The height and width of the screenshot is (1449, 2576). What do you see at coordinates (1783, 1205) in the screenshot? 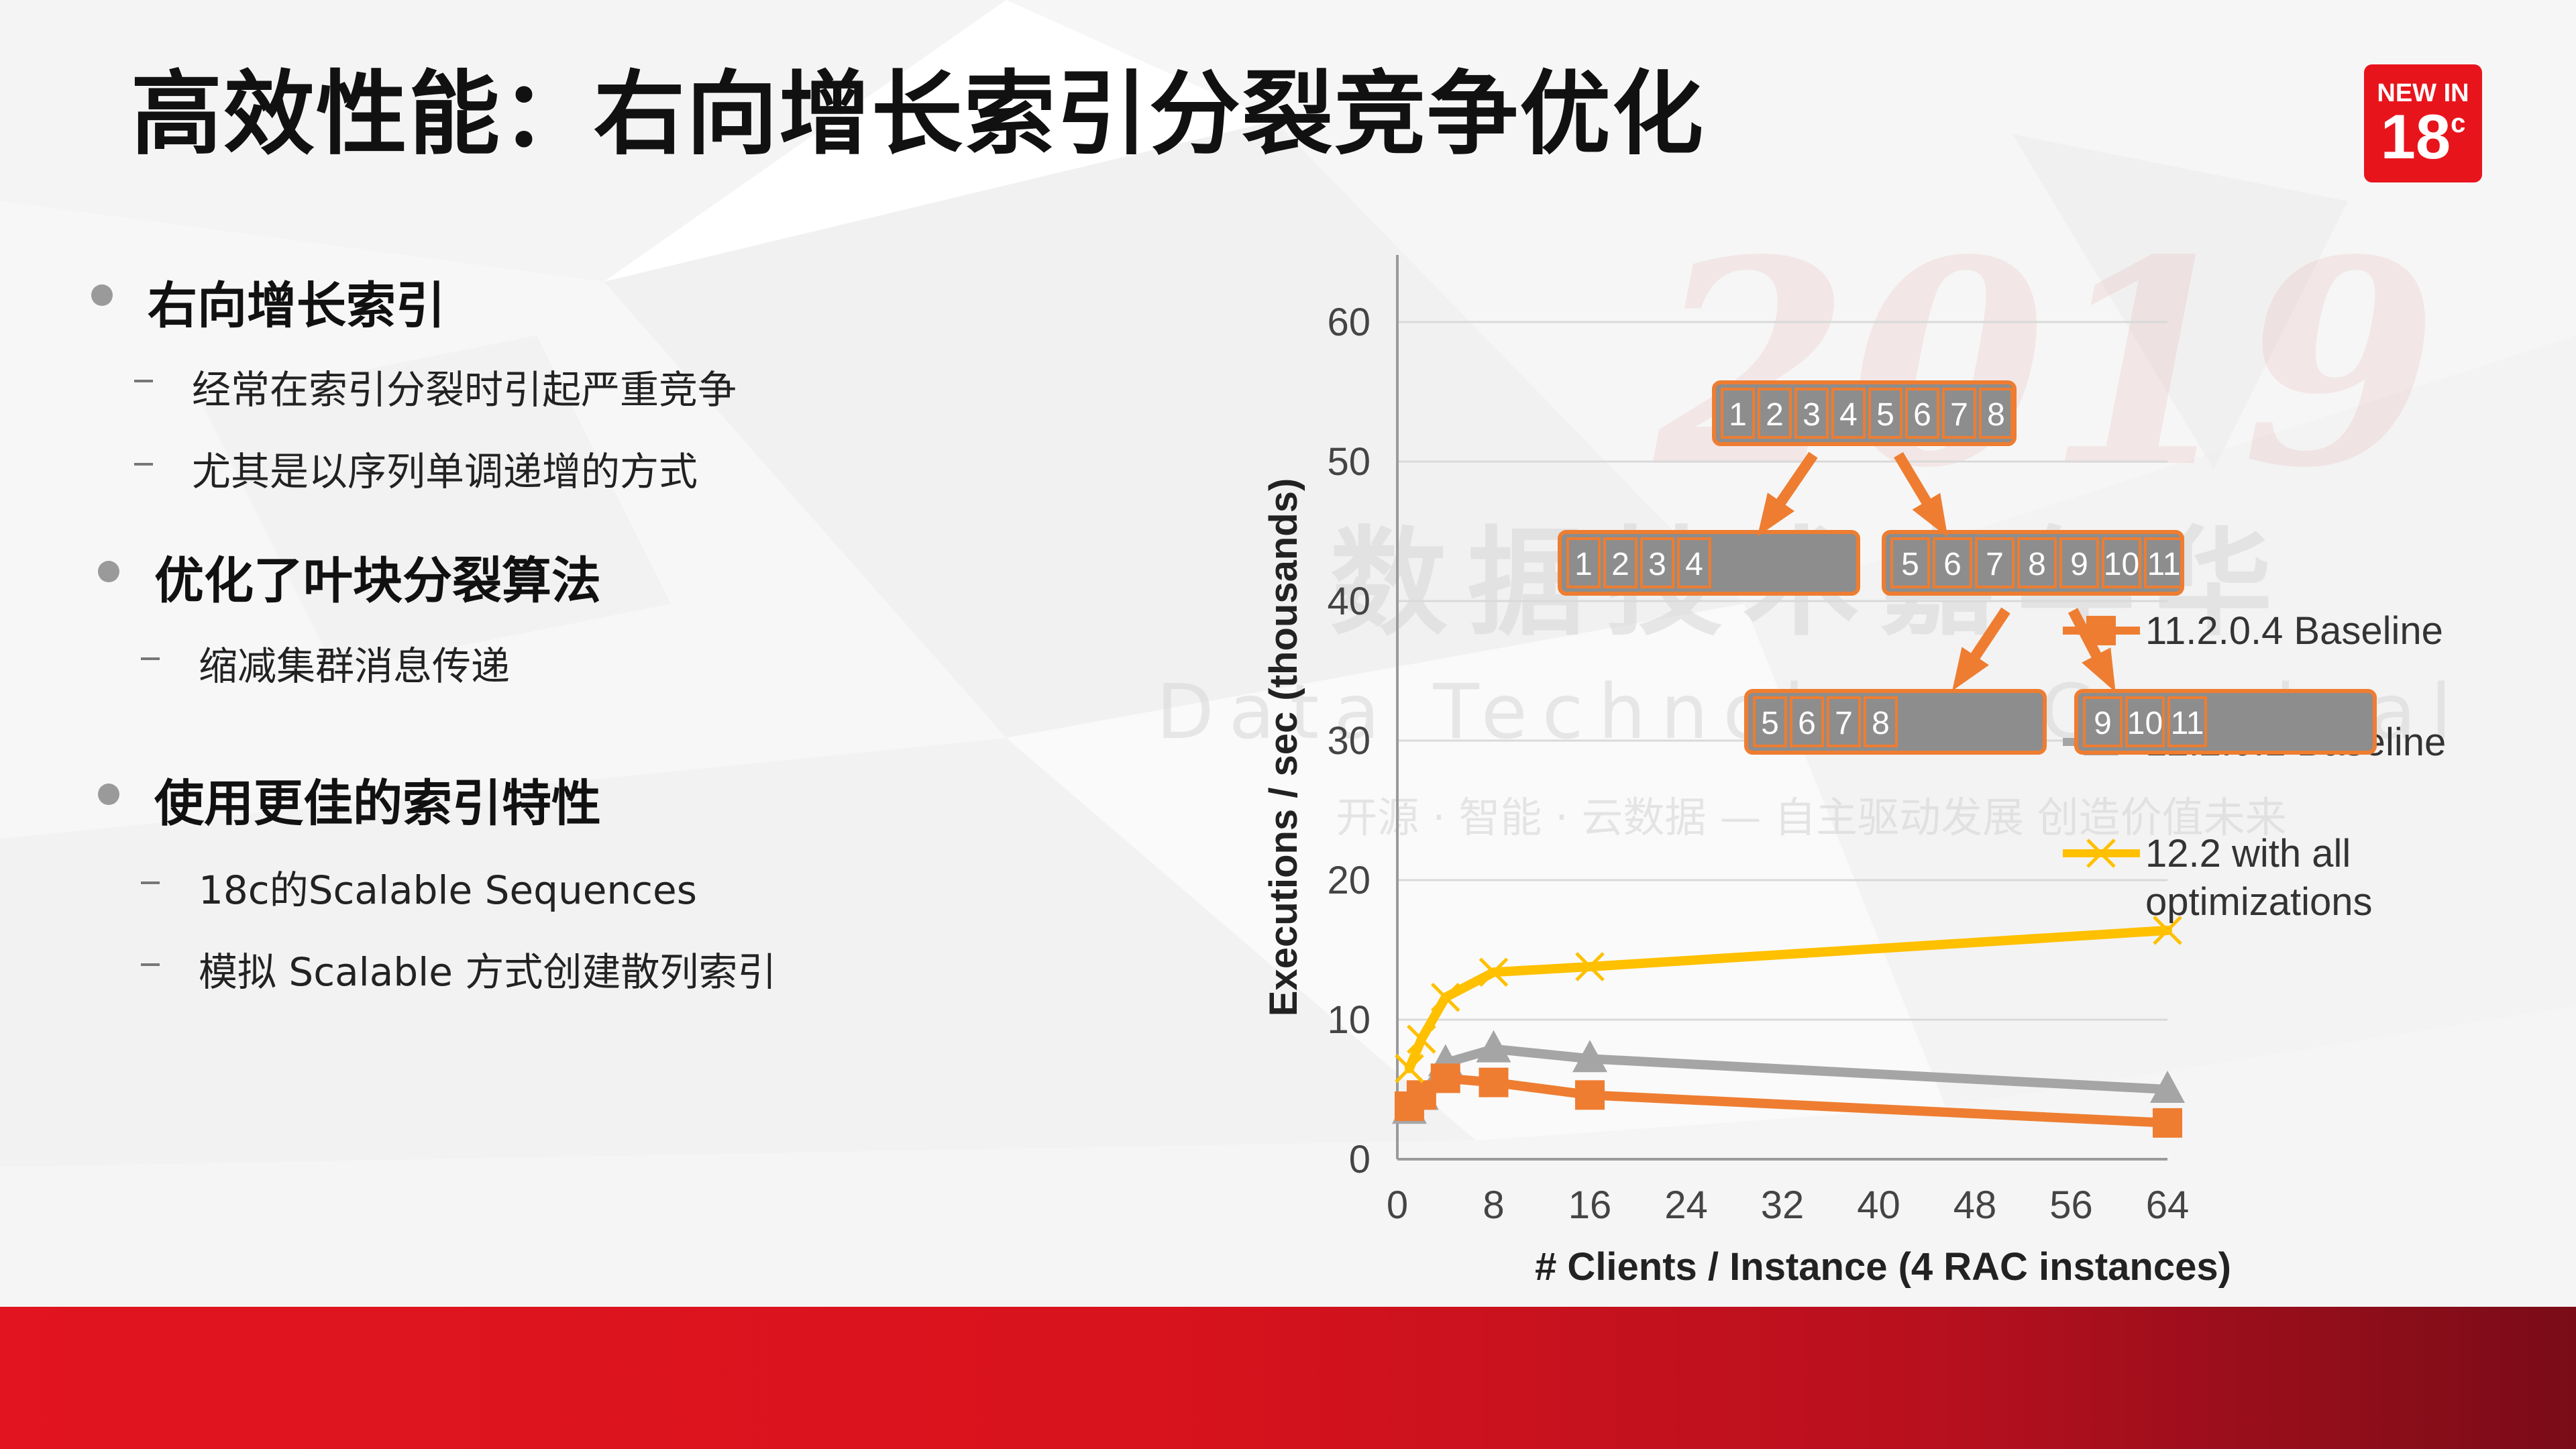
I see `x-tick-label: 32` at bounding box center [1783, 1205].